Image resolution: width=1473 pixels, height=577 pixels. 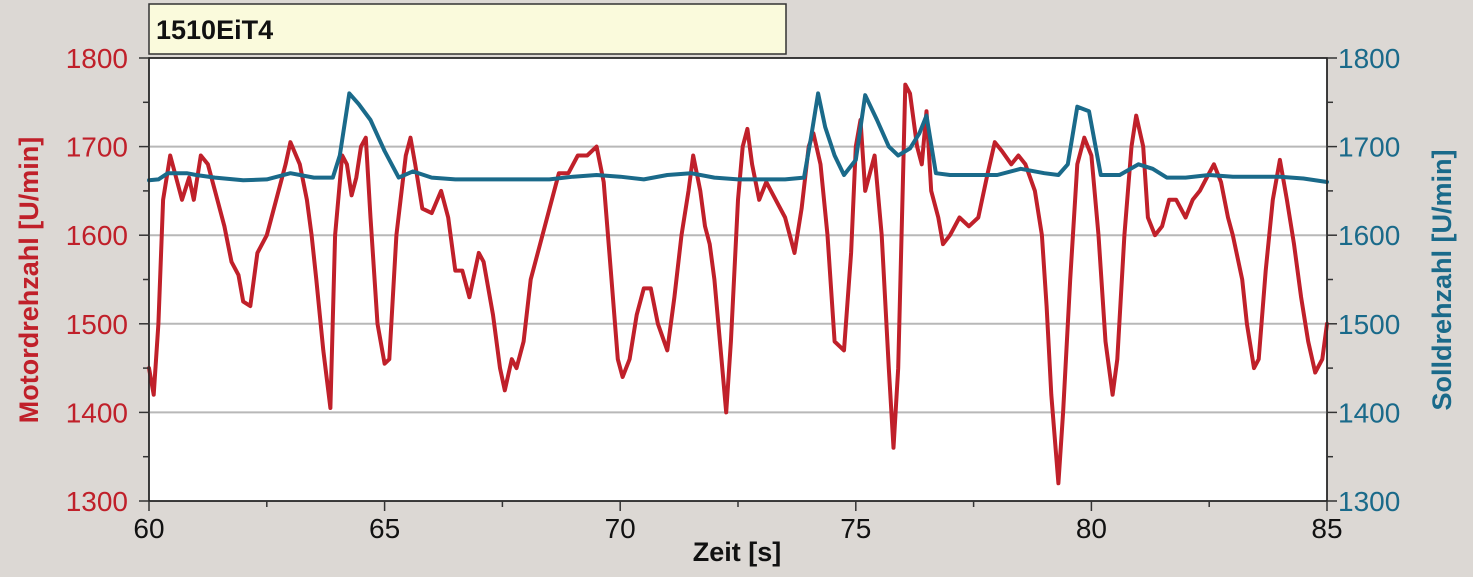 What do you see at coordinates (1369, 501) in the screenshot?
I see `y-tick-label-right: 1300` at bounding box center [1369, 501].